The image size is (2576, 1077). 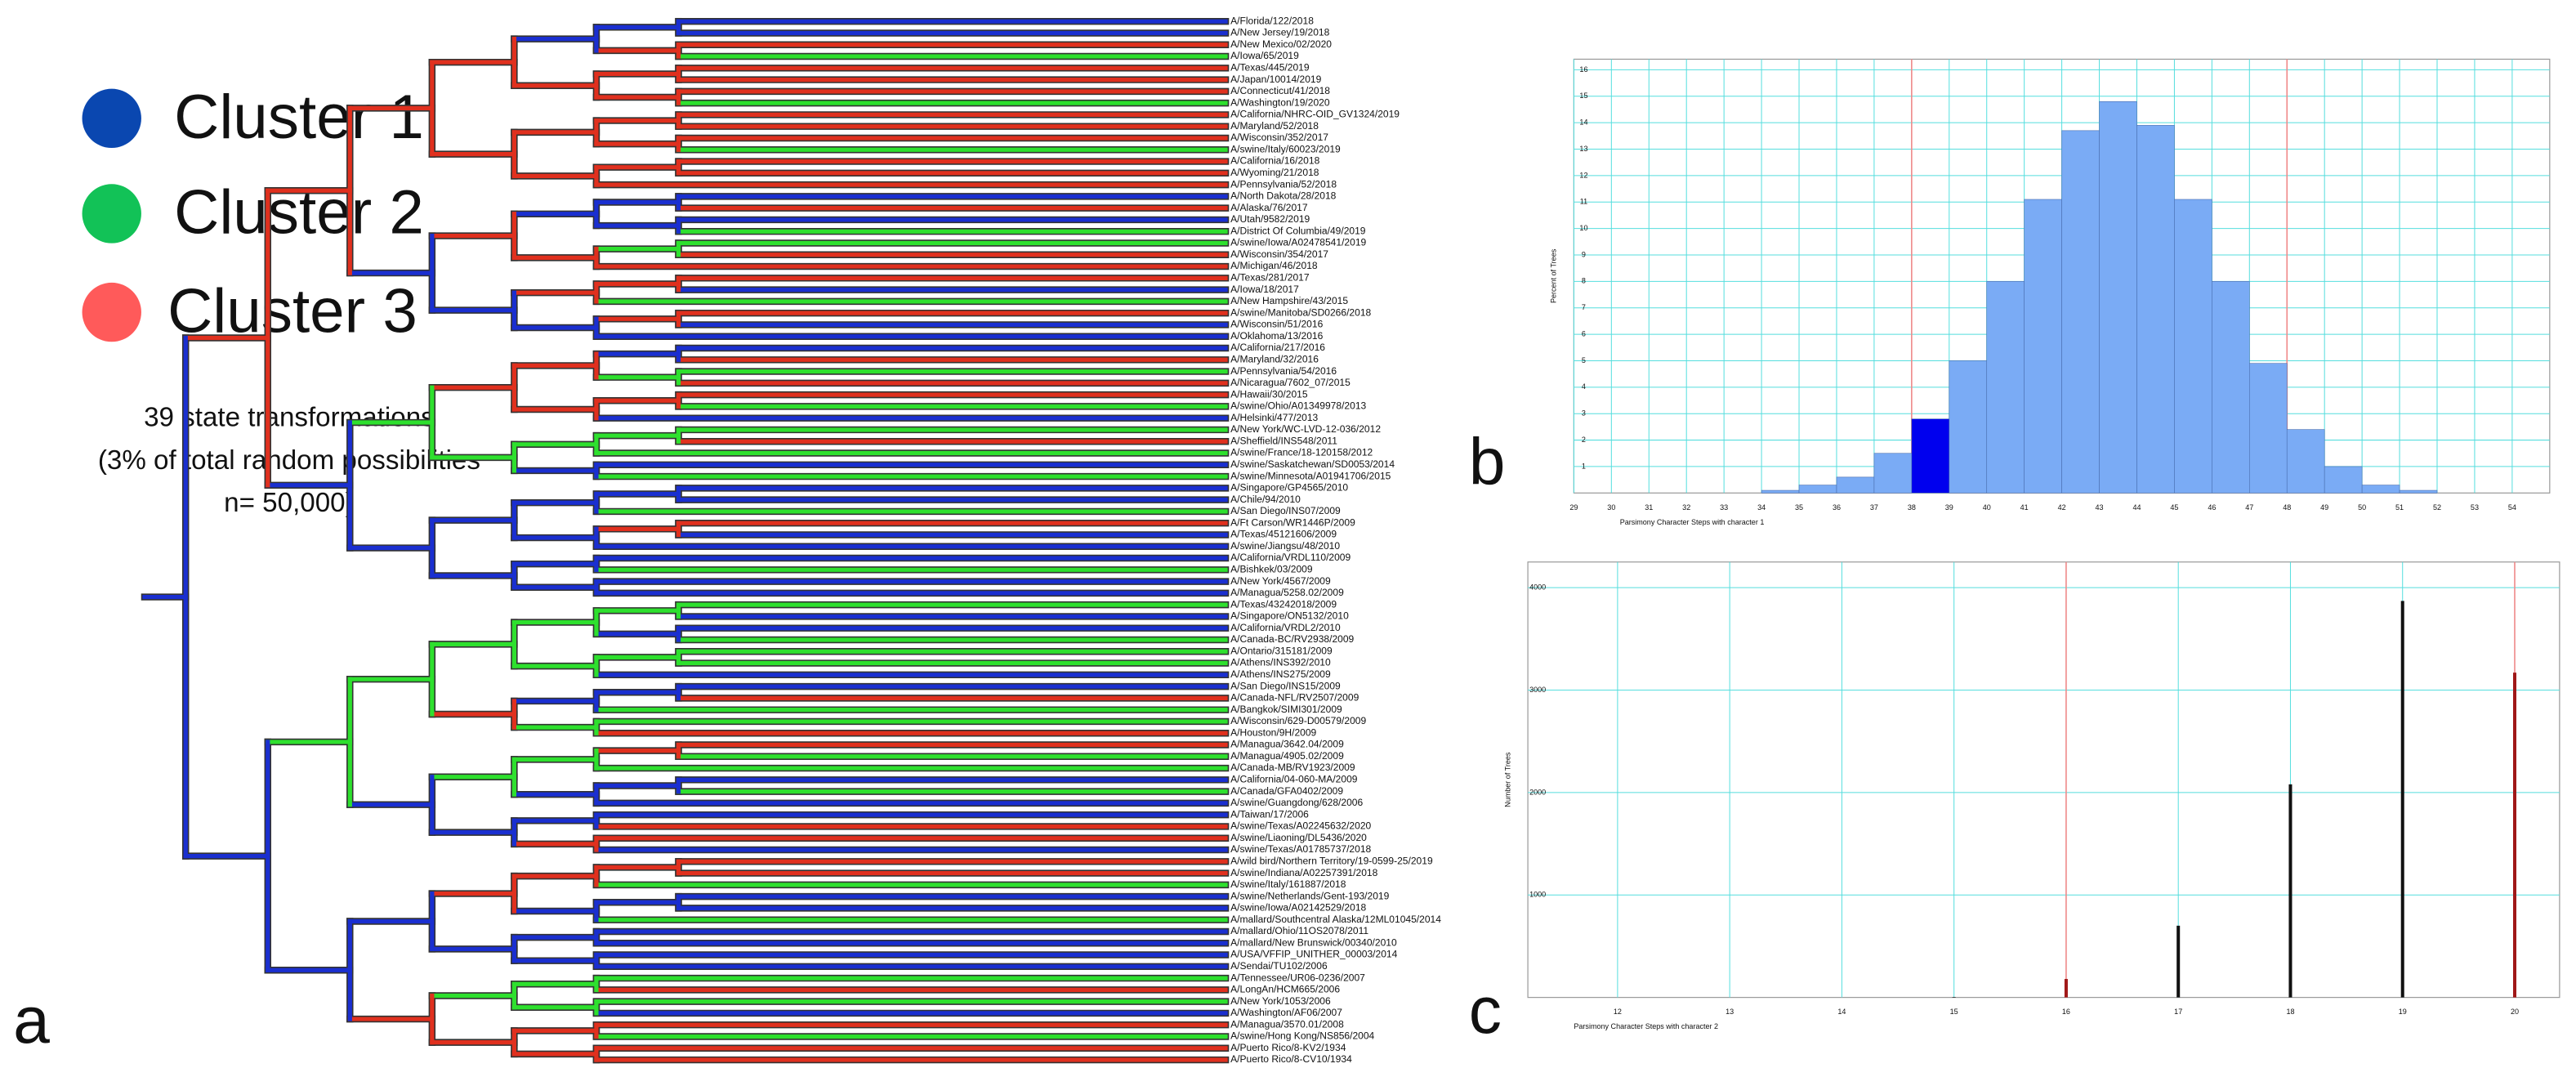 What do you see at coordinates (1279, 254) in the screenshot?
I see `leaf-label: A/Wisconsin/354/2017` at bounding box center [1279, 254].